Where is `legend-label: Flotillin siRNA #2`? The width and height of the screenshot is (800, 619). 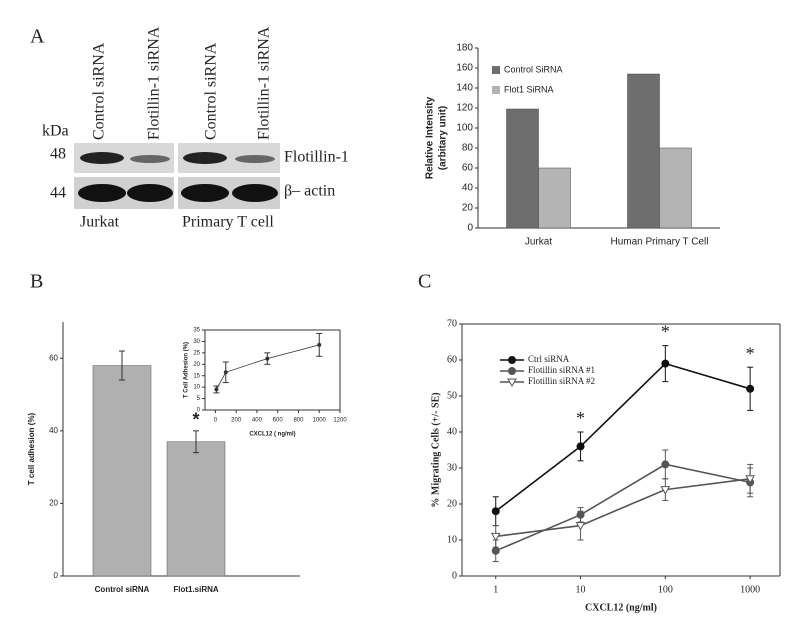
legend-label: Flotillin siRNA #2 is located at coordinates (561, 381).